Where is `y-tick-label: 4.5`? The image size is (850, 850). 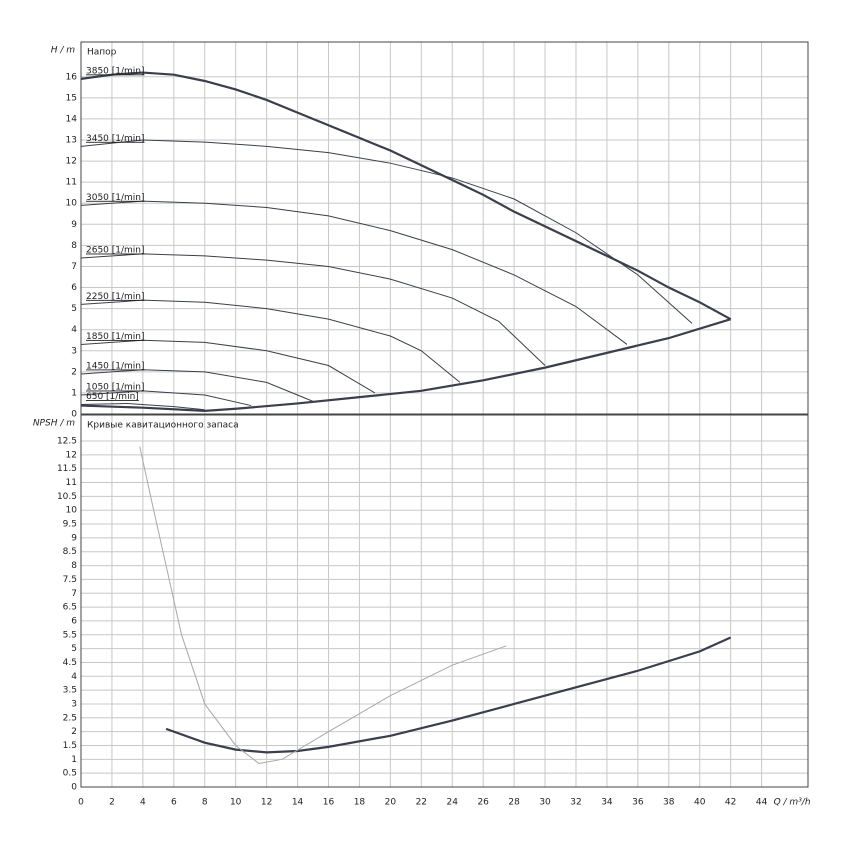
y-tick-label: 4.5 is located at coordinates (70, 663).